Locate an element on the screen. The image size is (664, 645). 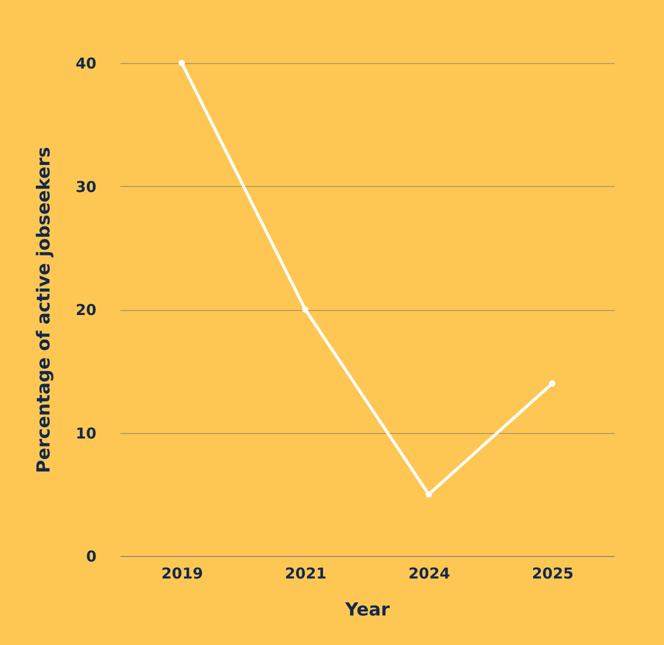
y-tick-label: 0 is located at coordinates (91, 557).